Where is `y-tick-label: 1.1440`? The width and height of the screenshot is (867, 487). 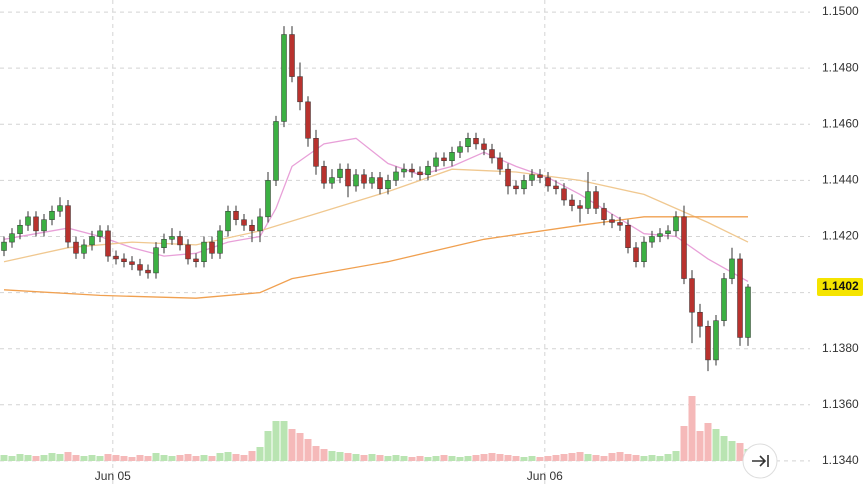
y-tick-label: 1.1440 is located at coordinates (840, 180).